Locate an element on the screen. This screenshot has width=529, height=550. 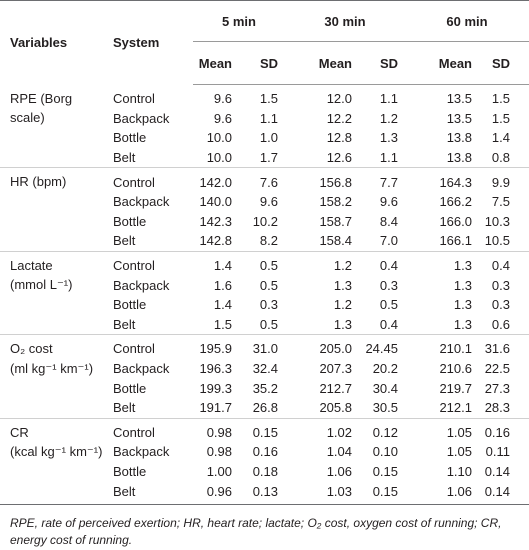
value-cell: 22.5 is located at coordinates (497, 369).